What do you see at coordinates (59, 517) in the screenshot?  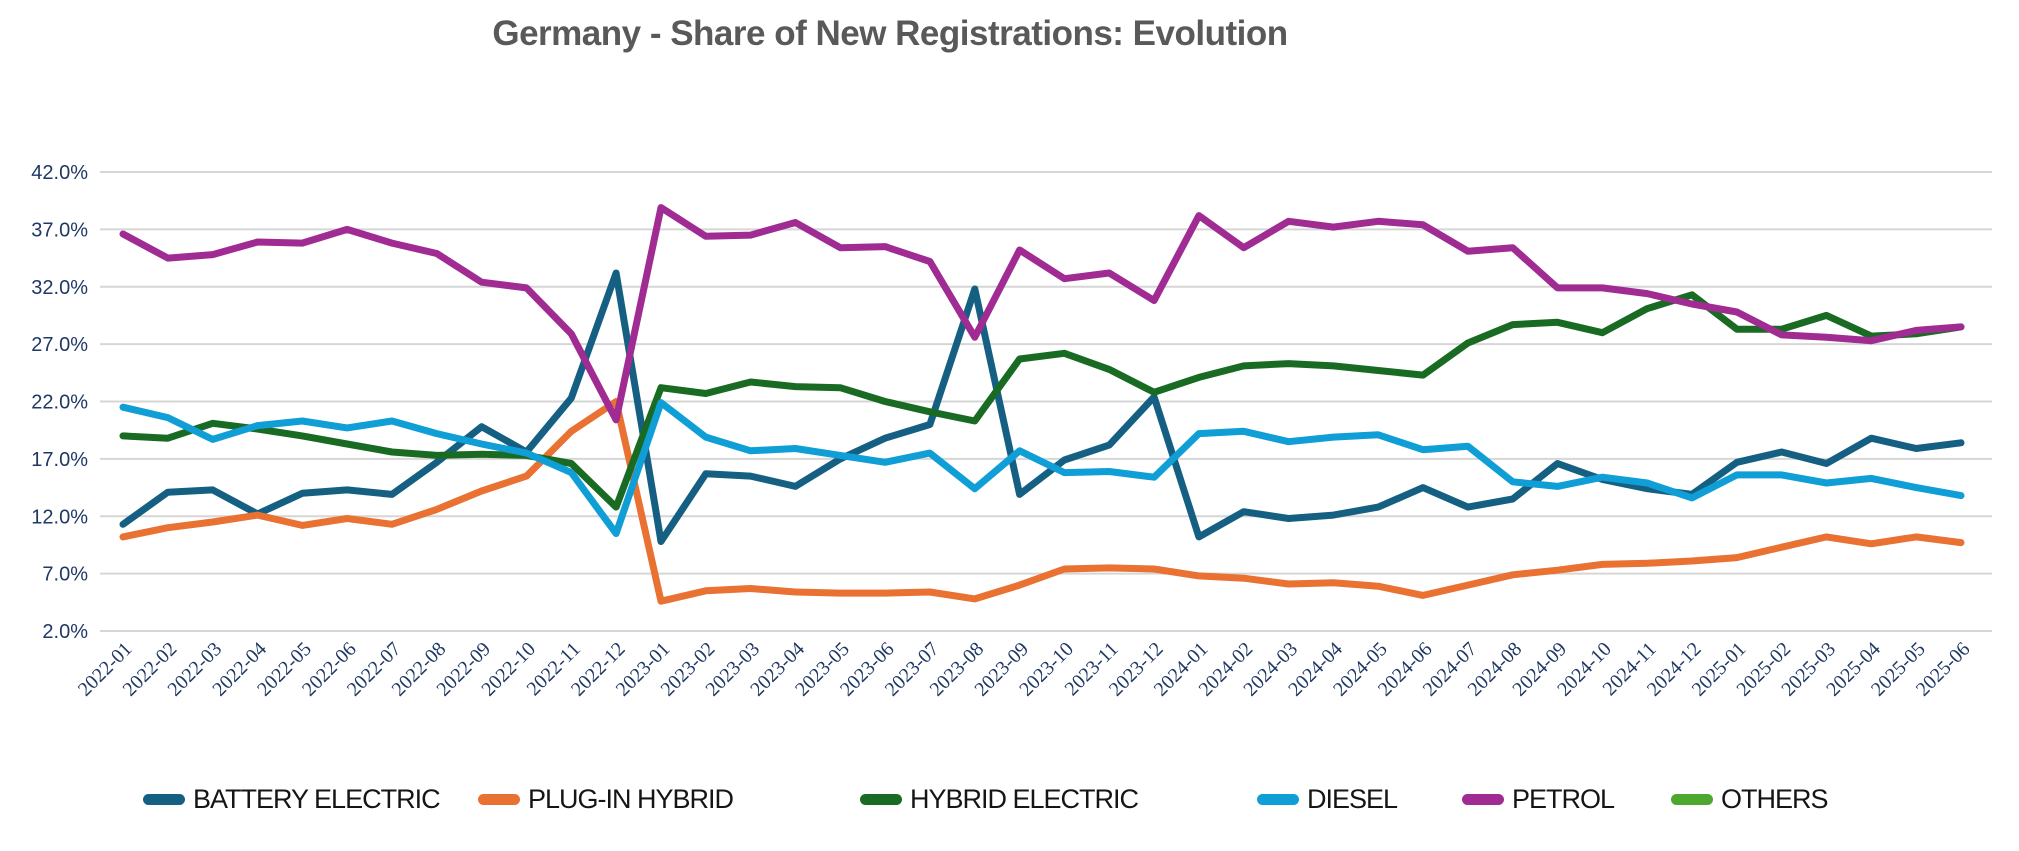 I see `y-axis-tick-label: 12.0%` at bounding box center [59, 517].